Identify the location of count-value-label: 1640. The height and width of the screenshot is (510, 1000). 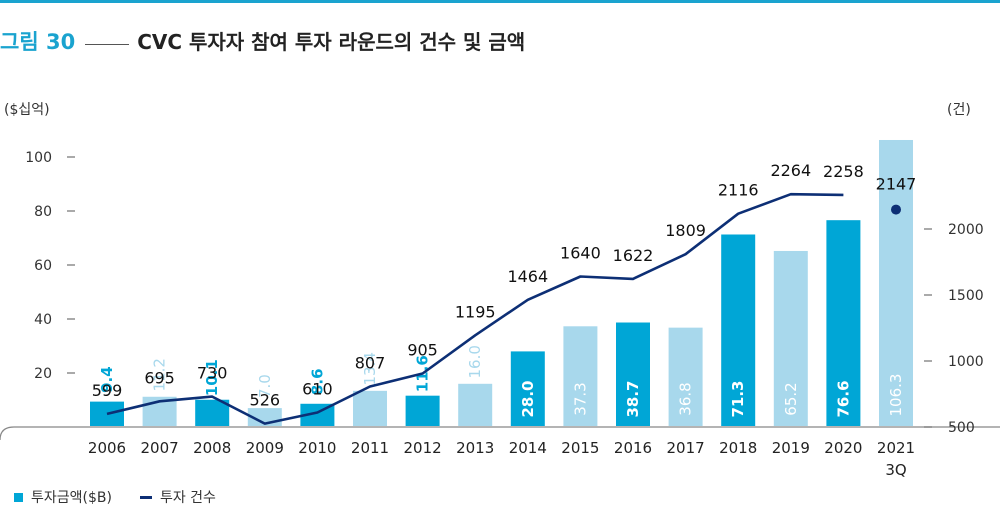
(580, 253).